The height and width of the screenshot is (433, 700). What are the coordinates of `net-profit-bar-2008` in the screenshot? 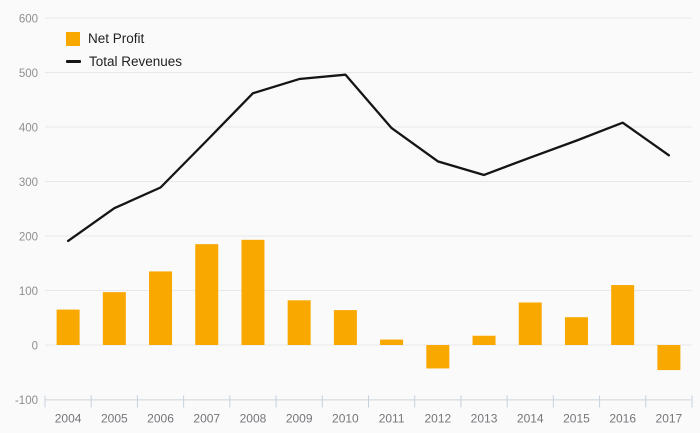 It's located at (253, 292).